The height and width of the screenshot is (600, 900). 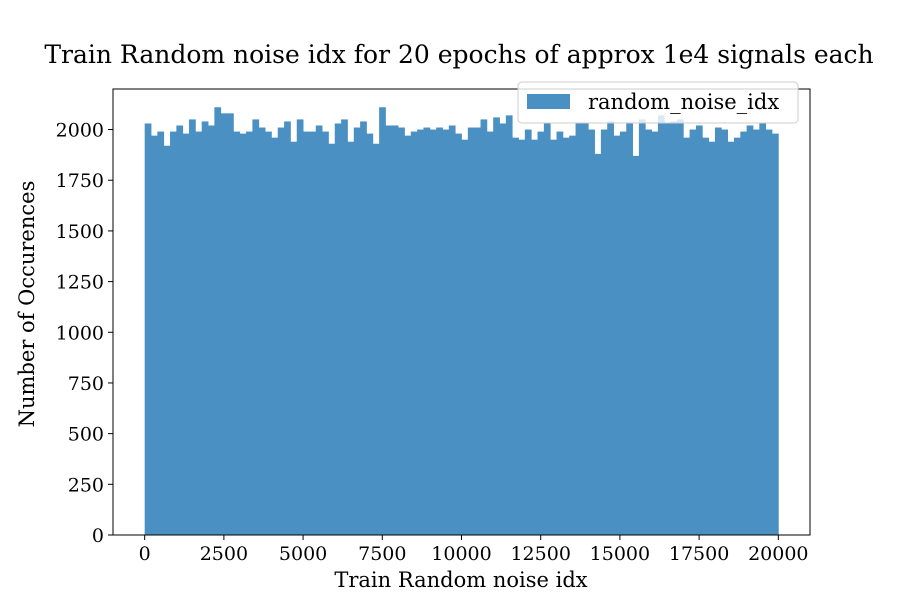 What do you see at coordinates (620, 554) in the screenshot?
I see `x-tick-label: 15000` at bounding box center [620, 554].